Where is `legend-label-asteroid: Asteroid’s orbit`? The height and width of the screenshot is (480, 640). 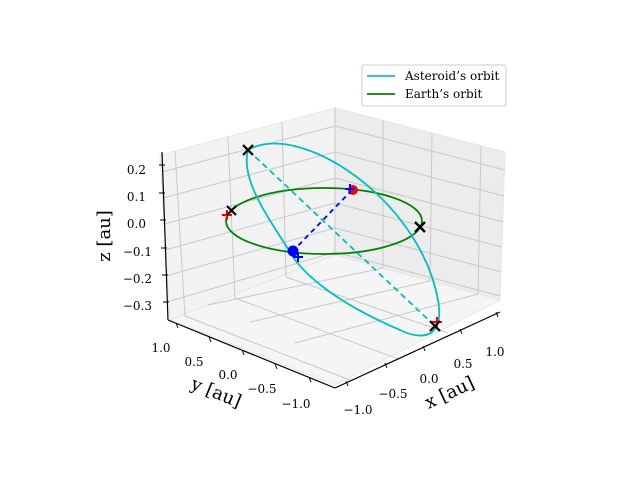 legend-label-asteroid: Asteroid’s orbit is located at coordinates (451, 76).